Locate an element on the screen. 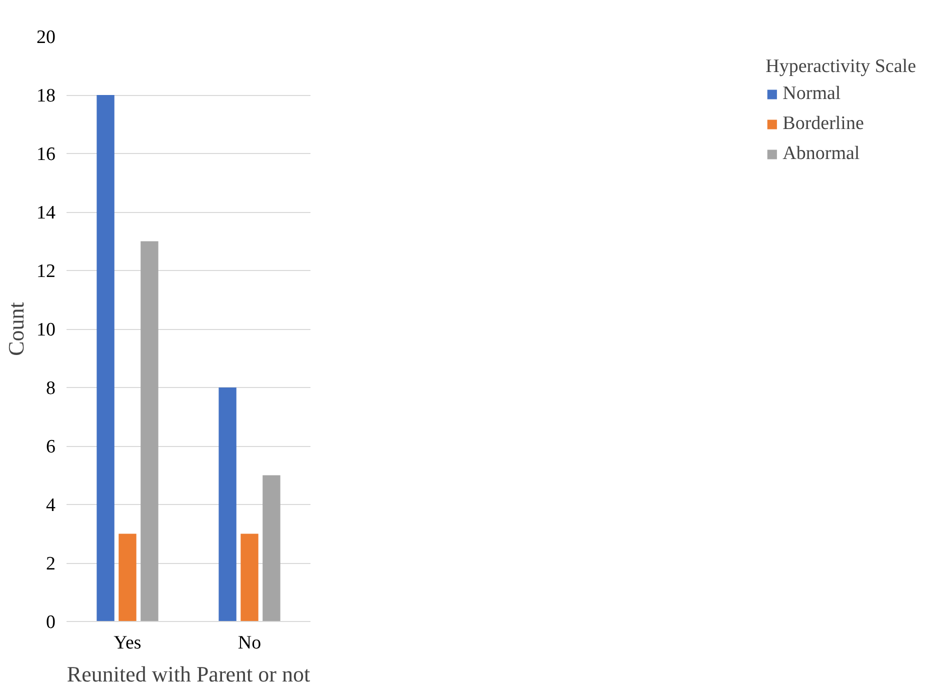 Image resolution: width=938 pixels, height=691 pixels. y-tick-label: 6 is located at coordinates (51, 447).